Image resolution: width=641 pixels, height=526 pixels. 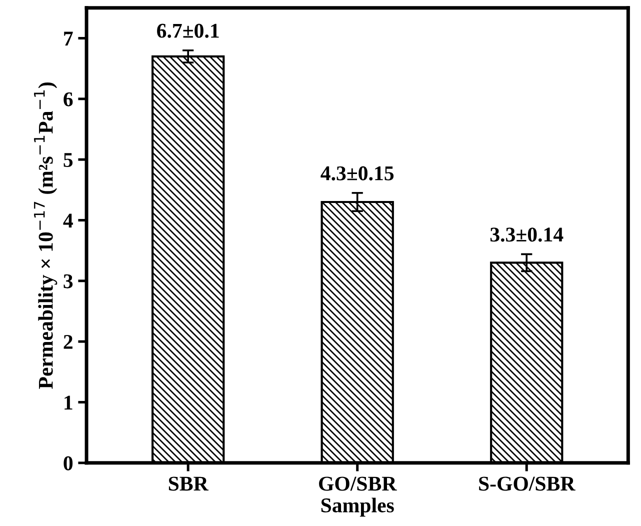 What do you see at coordinates (68, 341) in the screenshot?
I see `y-tick-label: 2` at bounding box center [68, 341].